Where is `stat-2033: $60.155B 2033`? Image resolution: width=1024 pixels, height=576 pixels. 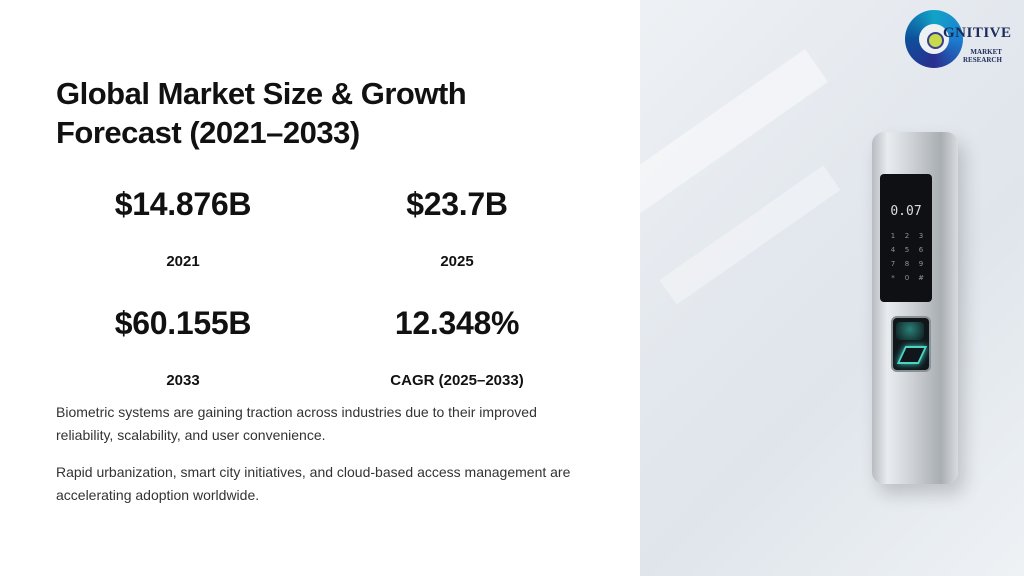 stat-2033: $60.155B 2033 is located at coordinates (183, 347).